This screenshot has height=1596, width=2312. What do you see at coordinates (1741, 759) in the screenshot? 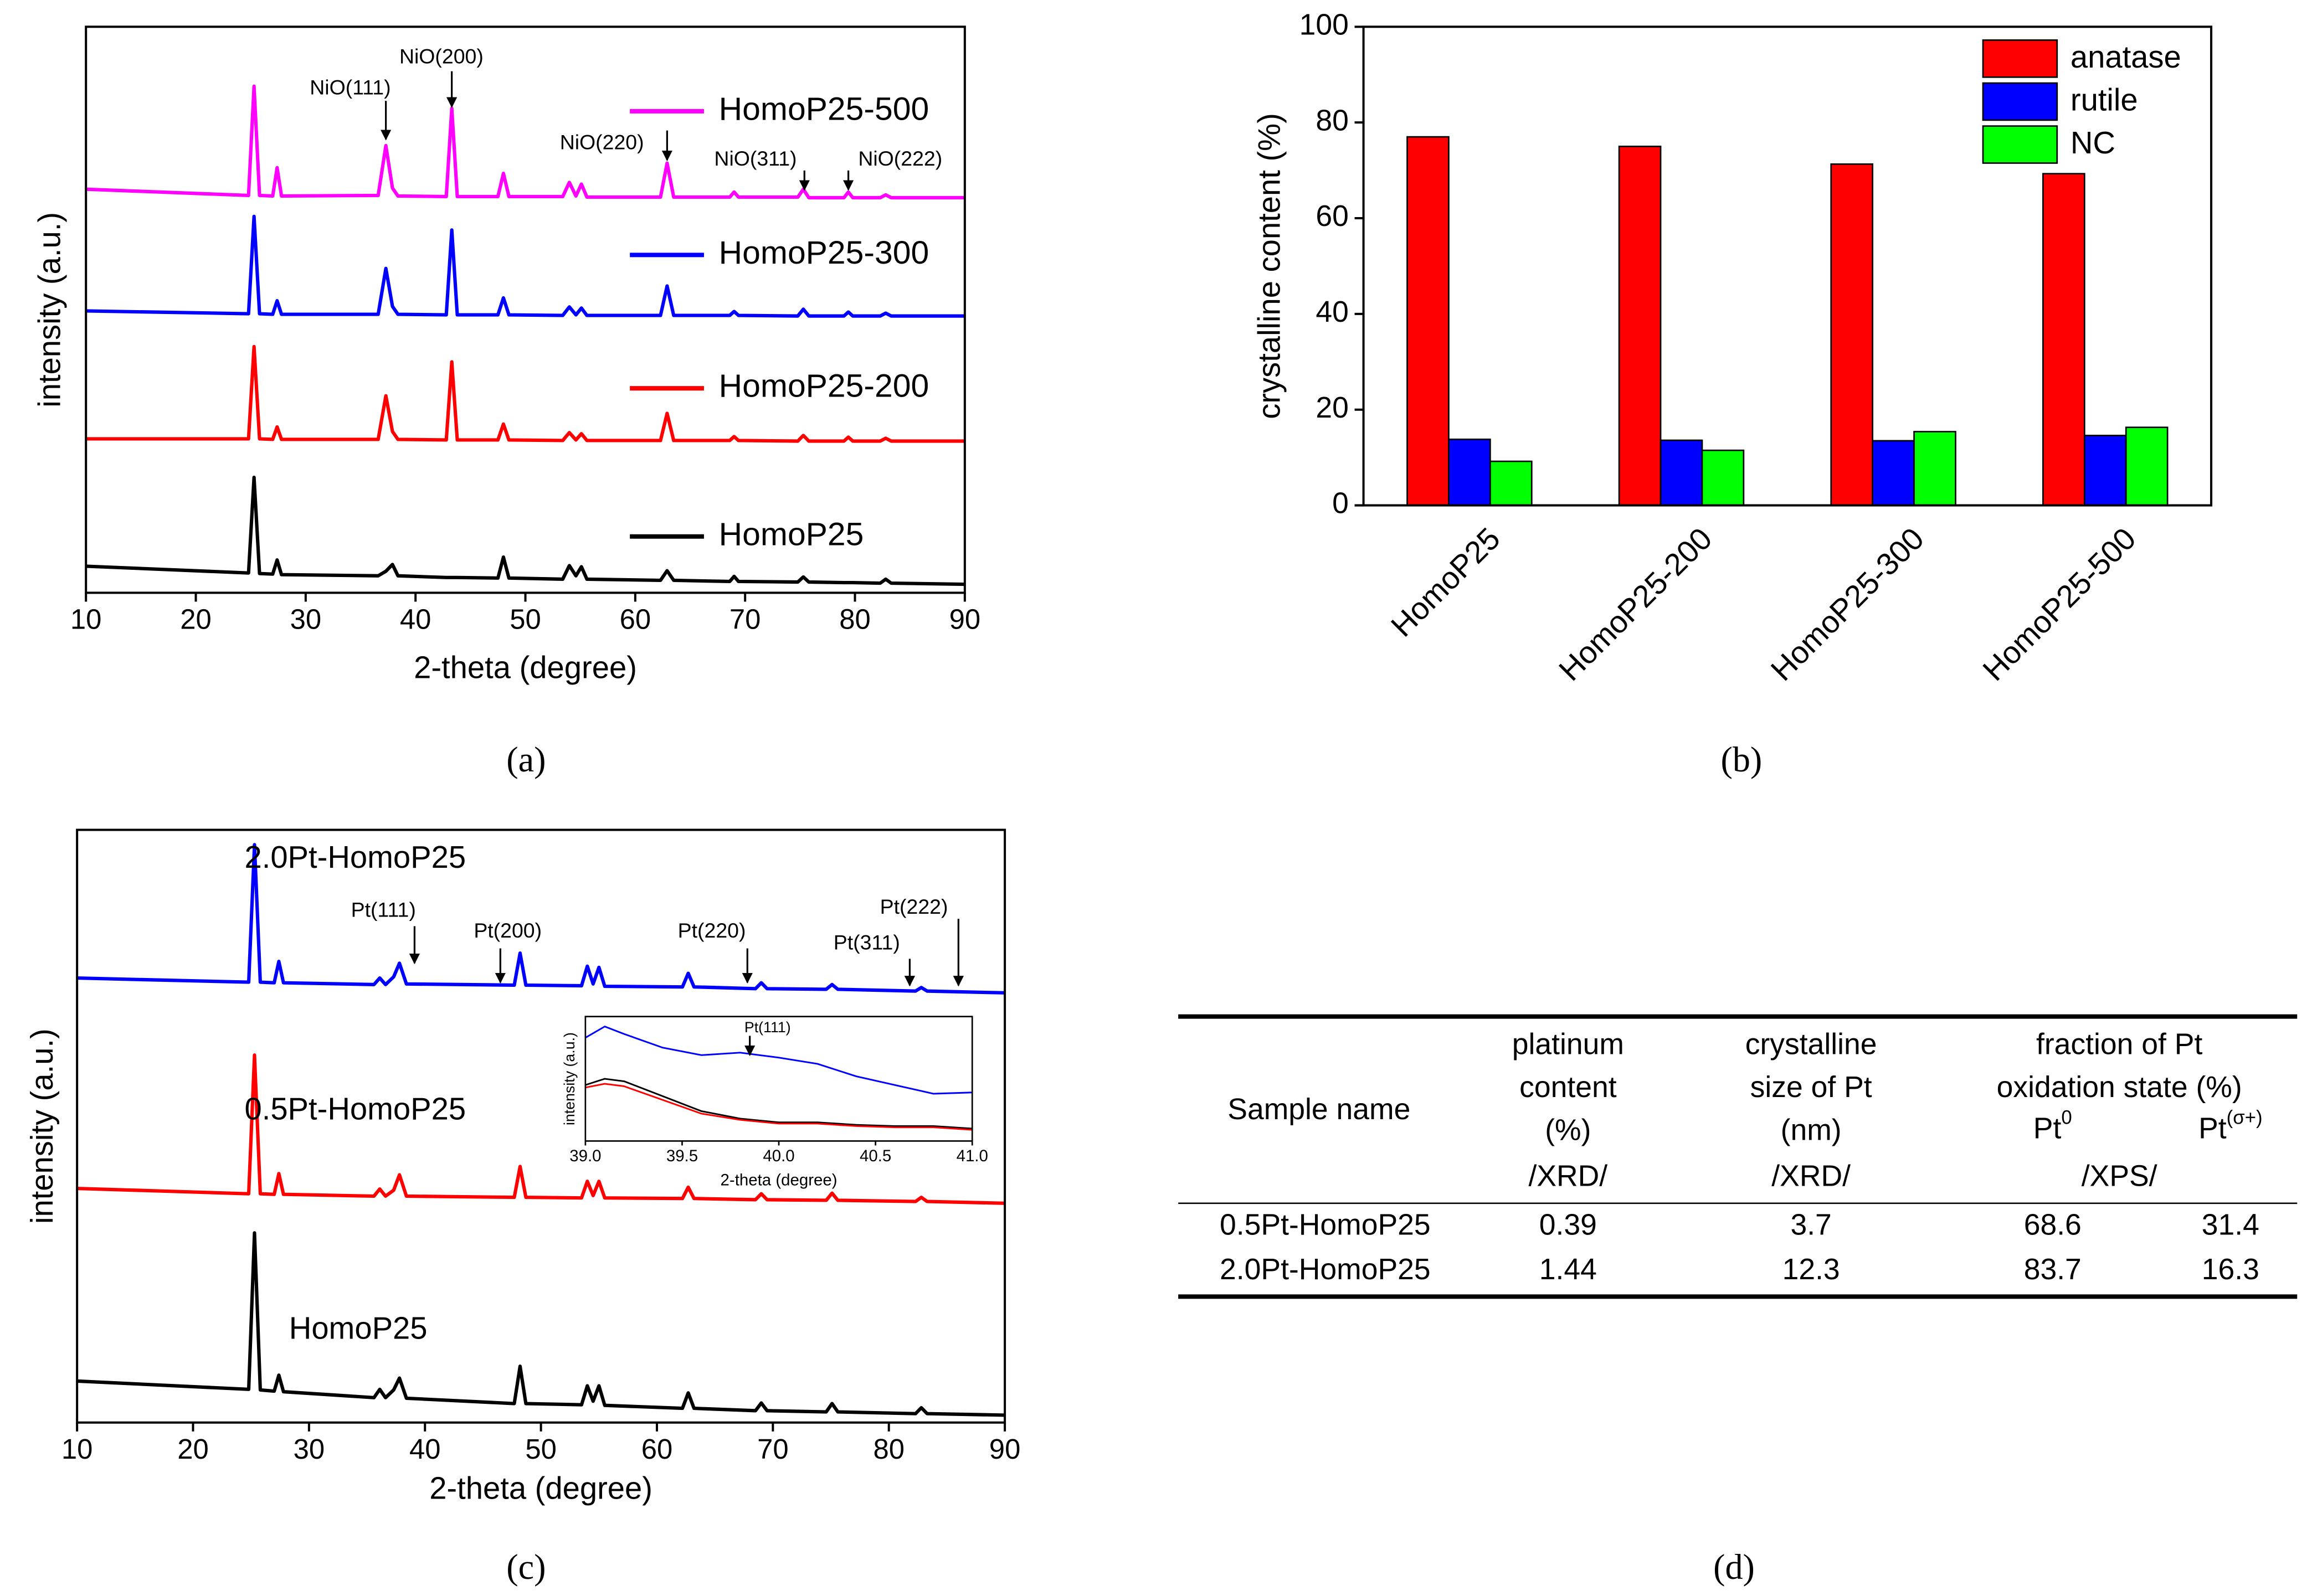
I see `panel-label: (b)` at bounding box center [1741, 759].